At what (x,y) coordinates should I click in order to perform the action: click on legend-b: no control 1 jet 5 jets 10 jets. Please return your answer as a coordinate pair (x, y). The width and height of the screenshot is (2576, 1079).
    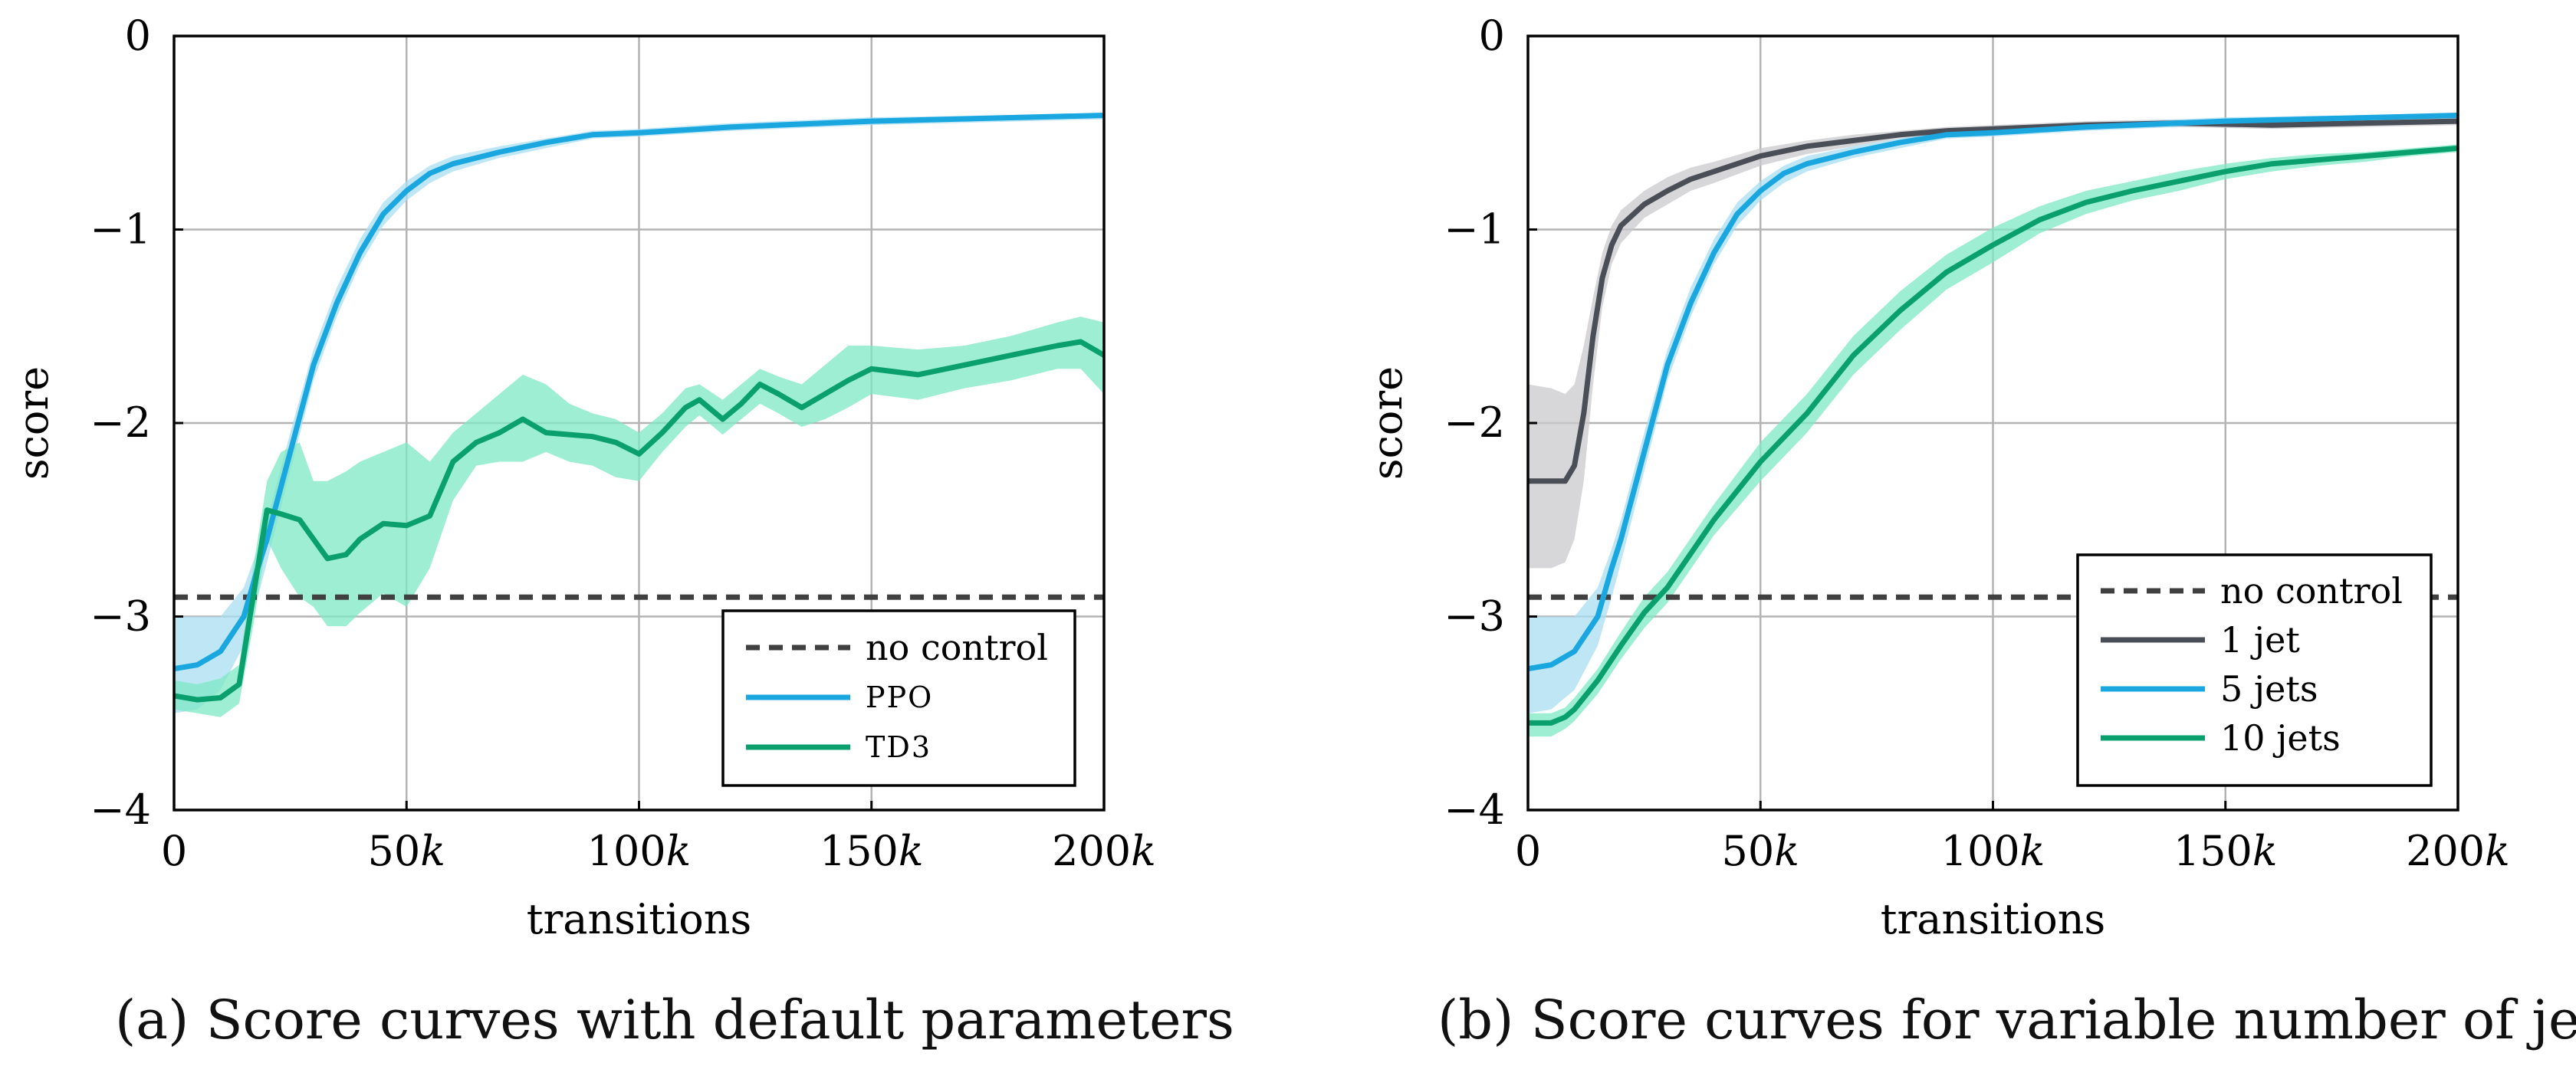
    Looking at the image, I should click on (2254, 670).